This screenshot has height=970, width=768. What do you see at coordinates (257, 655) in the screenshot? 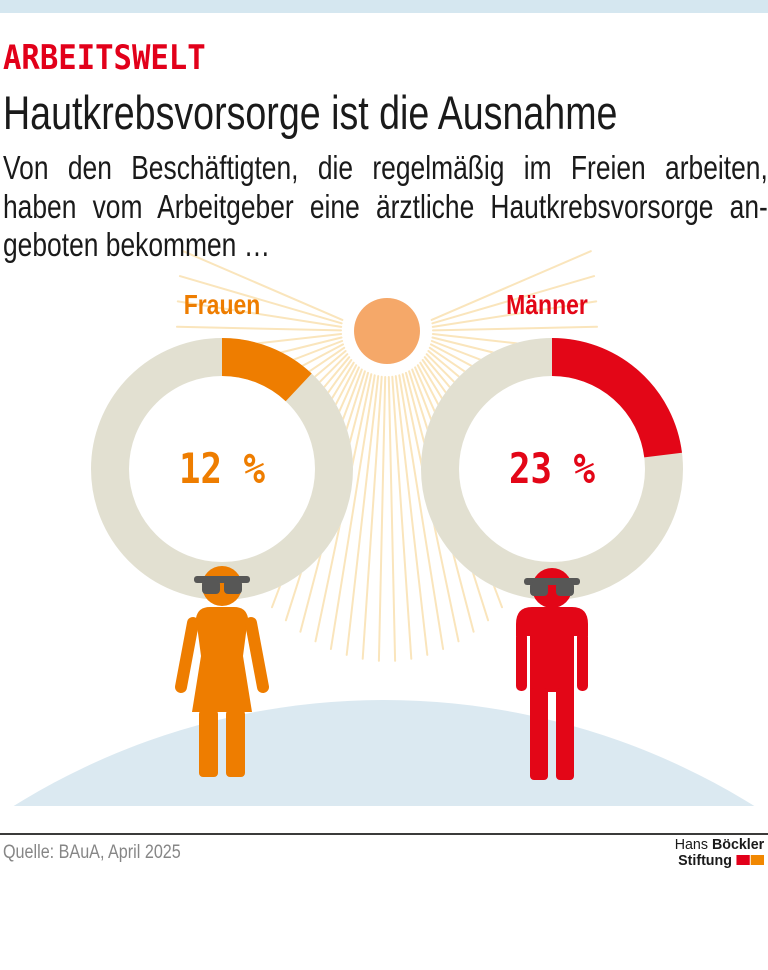
I see `woman-arm-right` at bounding box center [257, 655].